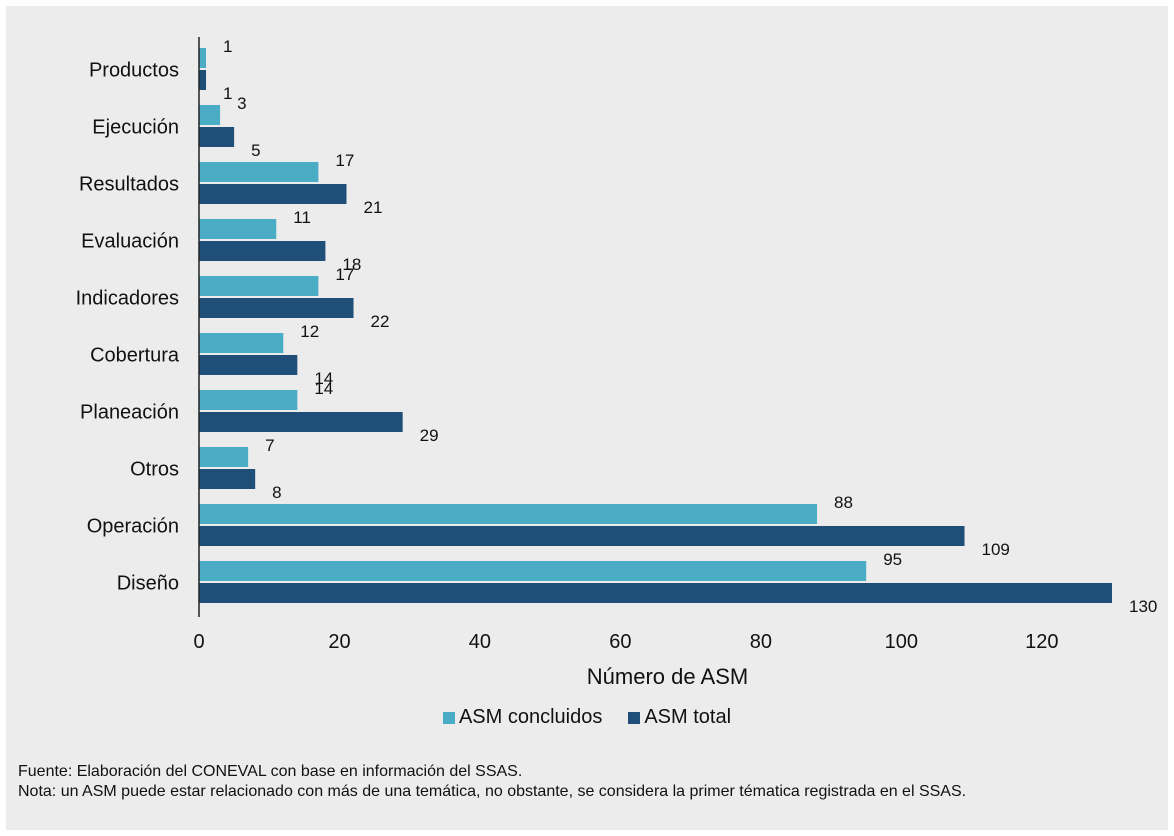  I want to click on bar-concluidos-operacion, so click(508, 514).